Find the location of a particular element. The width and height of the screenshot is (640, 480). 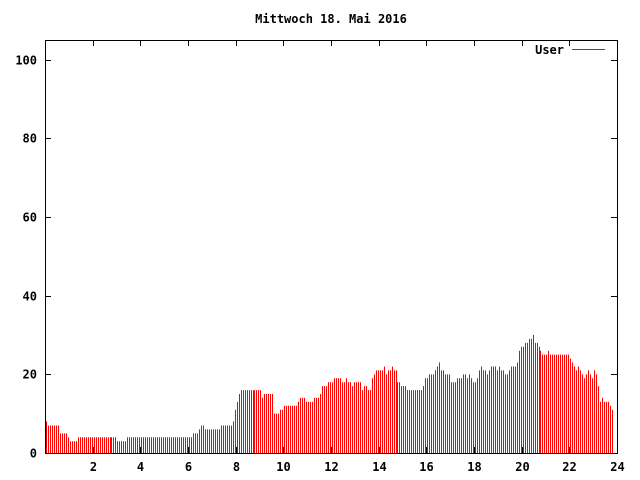

y-tick-label: 20 is located at coordinates (30, 375).